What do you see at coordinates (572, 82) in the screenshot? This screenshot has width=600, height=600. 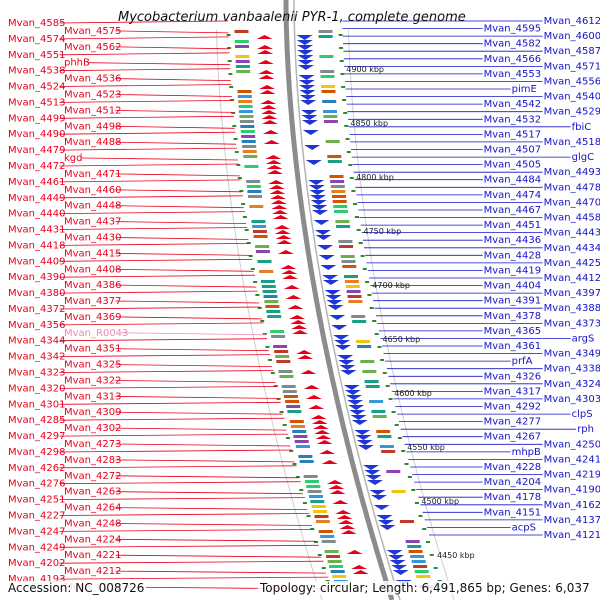 I see `right-gene-label: Mvan_4556` at bounding box center [572, 82].